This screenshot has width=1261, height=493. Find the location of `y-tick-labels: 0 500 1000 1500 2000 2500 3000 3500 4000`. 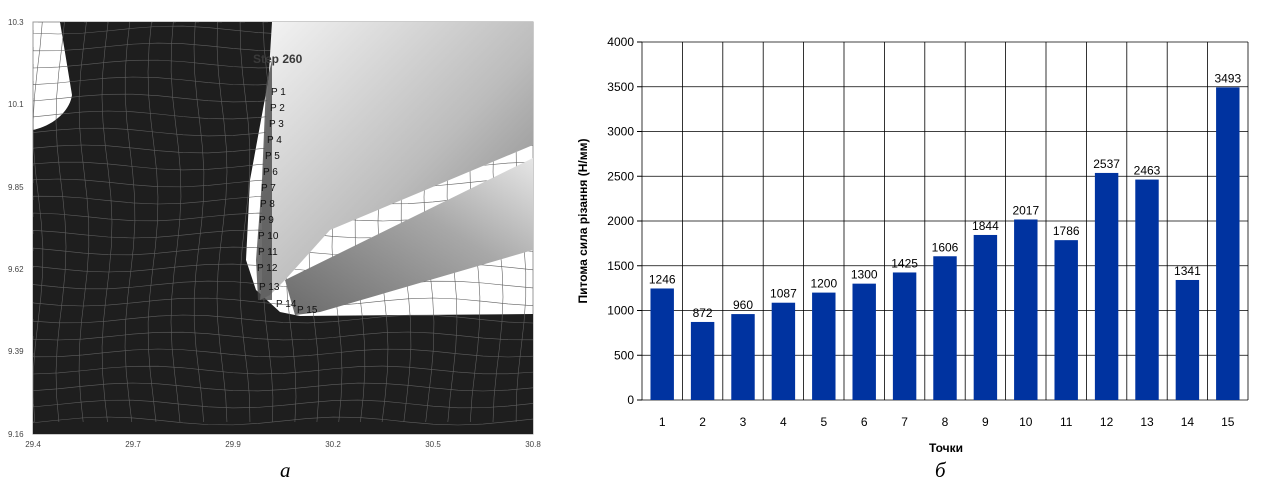

y-tick-labels: 0 500 1000 1500 2000 2500 3000 3500 4000 is located at coordinates (620, 221).